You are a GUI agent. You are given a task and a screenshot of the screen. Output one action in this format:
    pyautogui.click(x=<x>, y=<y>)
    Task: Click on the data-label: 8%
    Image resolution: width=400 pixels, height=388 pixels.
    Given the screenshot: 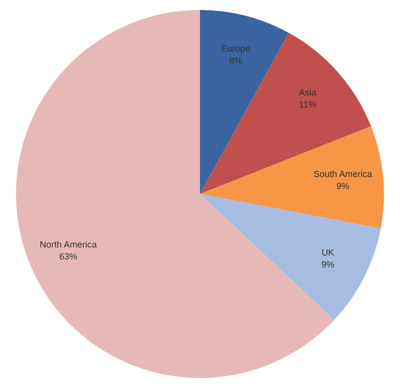 What is the action you would take?
    pyautogui.click(x=235, y=60)
    